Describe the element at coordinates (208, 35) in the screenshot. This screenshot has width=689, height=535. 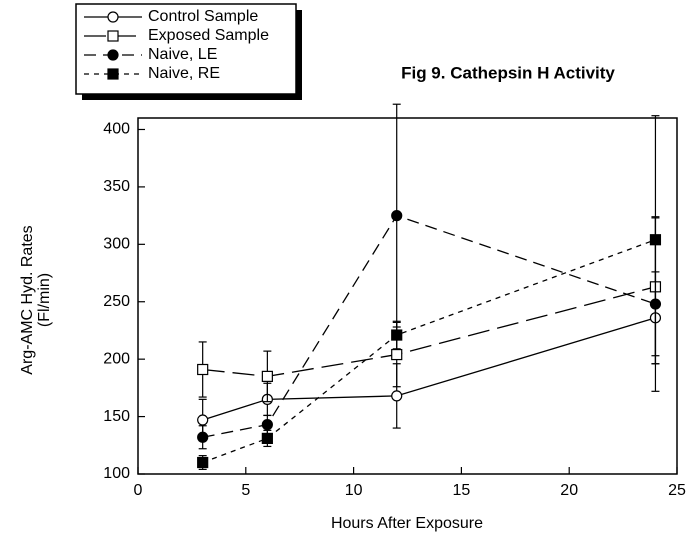
I see `legend-label: Exposed Sample` at that location.